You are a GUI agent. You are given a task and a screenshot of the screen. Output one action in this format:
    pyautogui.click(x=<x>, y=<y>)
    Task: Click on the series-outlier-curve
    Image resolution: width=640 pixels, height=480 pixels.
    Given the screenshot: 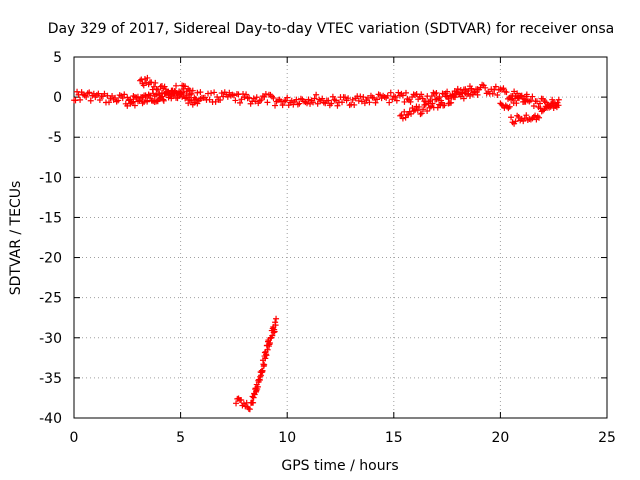 What is the action you would take?
    pyautogui.click(x=256, y=364)
    